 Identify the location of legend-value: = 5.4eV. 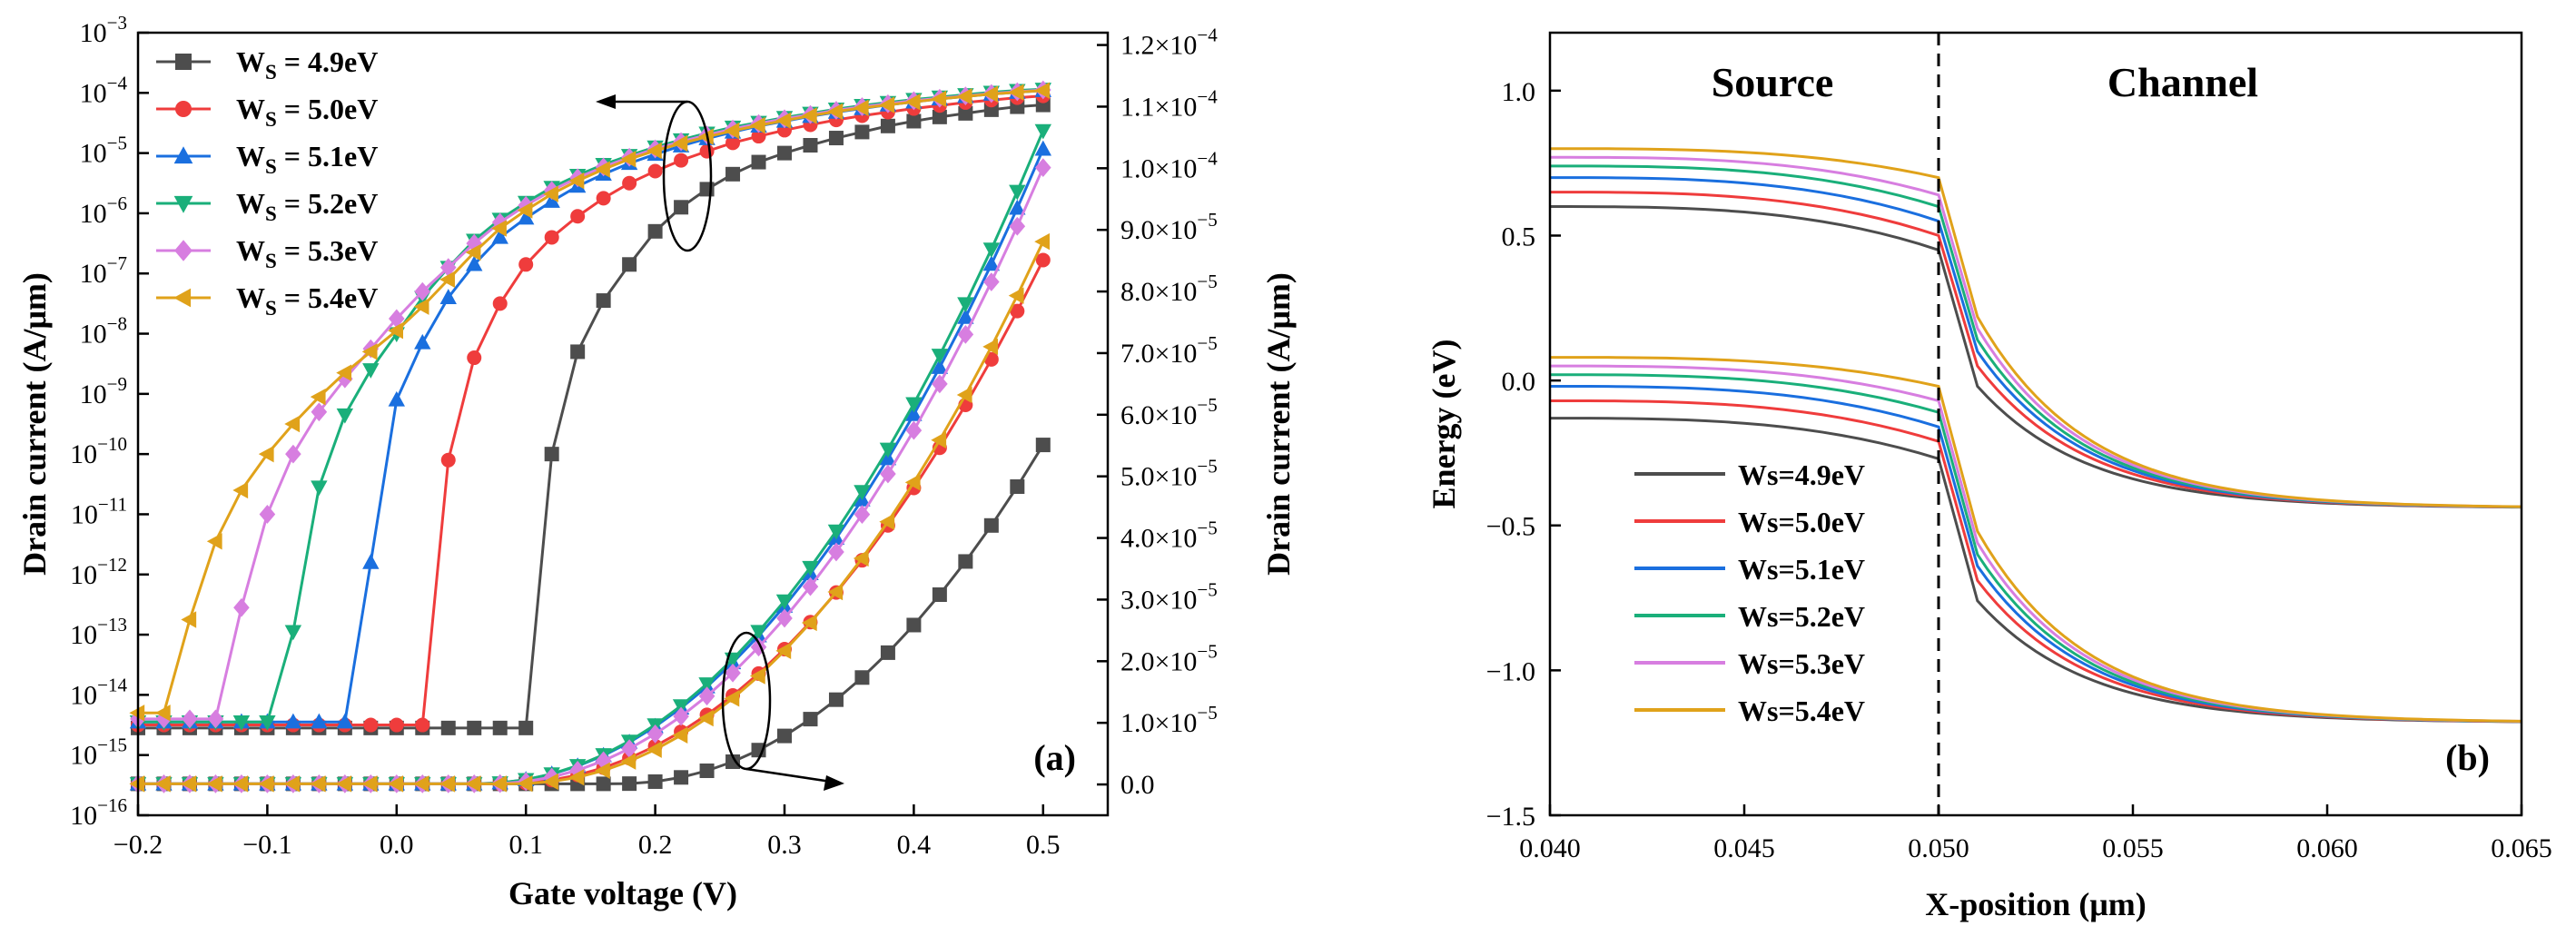
(328, 297).